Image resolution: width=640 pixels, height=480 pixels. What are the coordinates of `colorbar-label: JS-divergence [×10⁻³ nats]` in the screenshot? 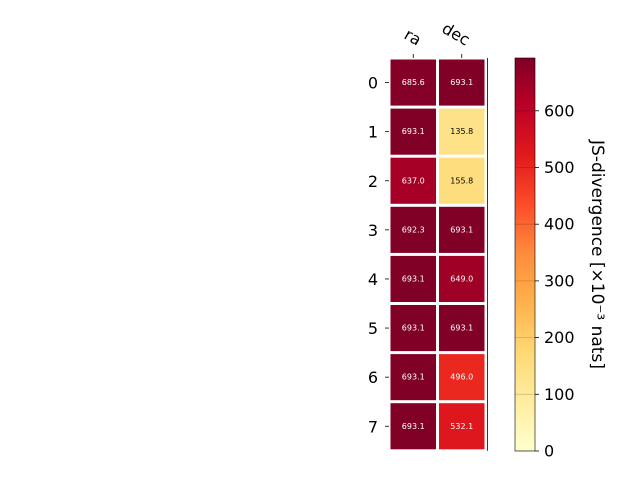 It's located at (597, 254).